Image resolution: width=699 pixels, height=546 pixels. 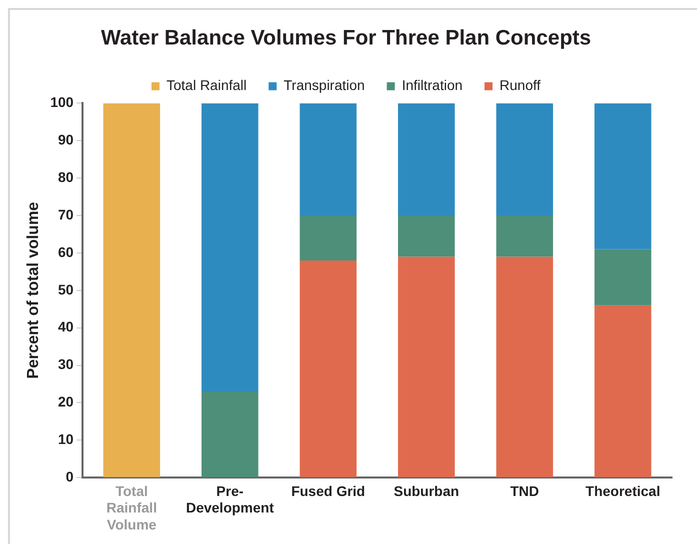 What do you see at coordinates (70, 476) in the screenshot?
I see `y-tick-label: 0` at bounding box center [70, 476].